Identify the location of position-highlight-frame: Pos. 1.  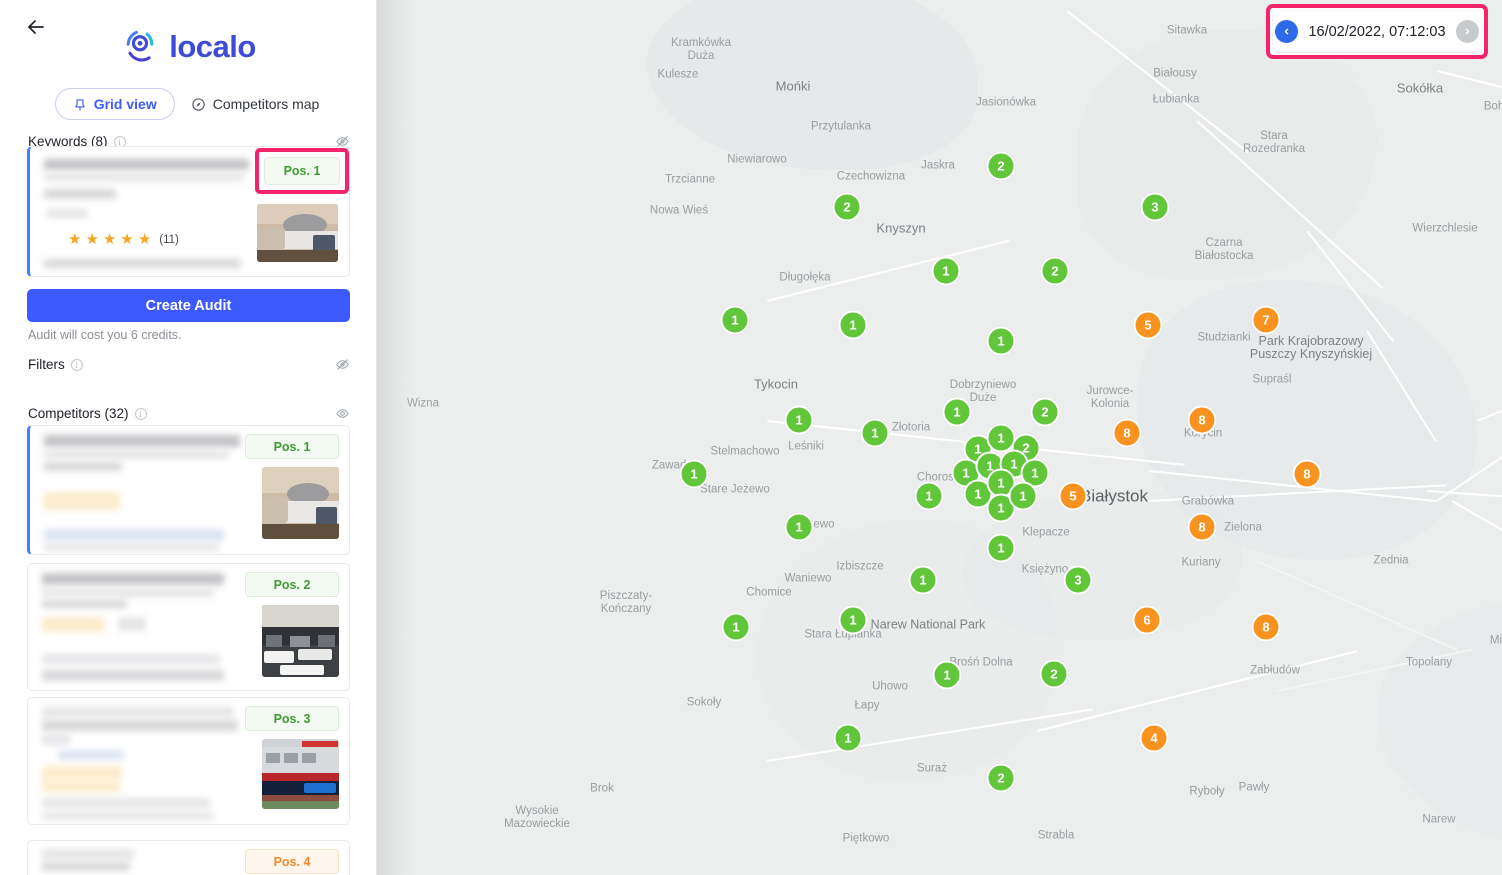
(302, 171).